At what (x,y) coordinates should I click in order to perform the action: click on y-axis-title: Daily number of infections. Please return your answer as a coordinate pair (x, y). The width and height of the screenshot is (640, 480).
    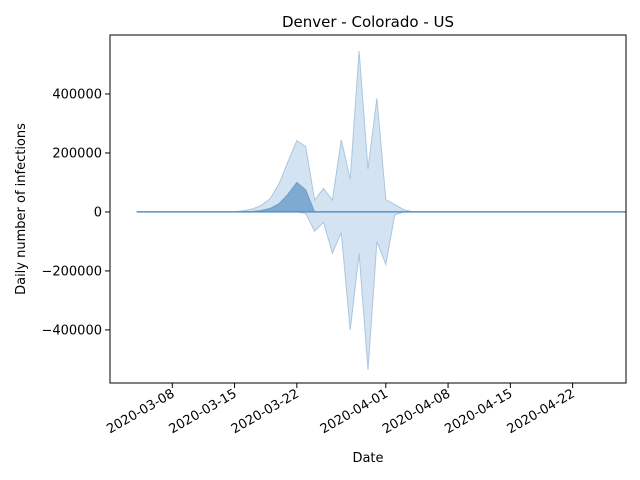
    Looking at the image, I should click on (21, 209).